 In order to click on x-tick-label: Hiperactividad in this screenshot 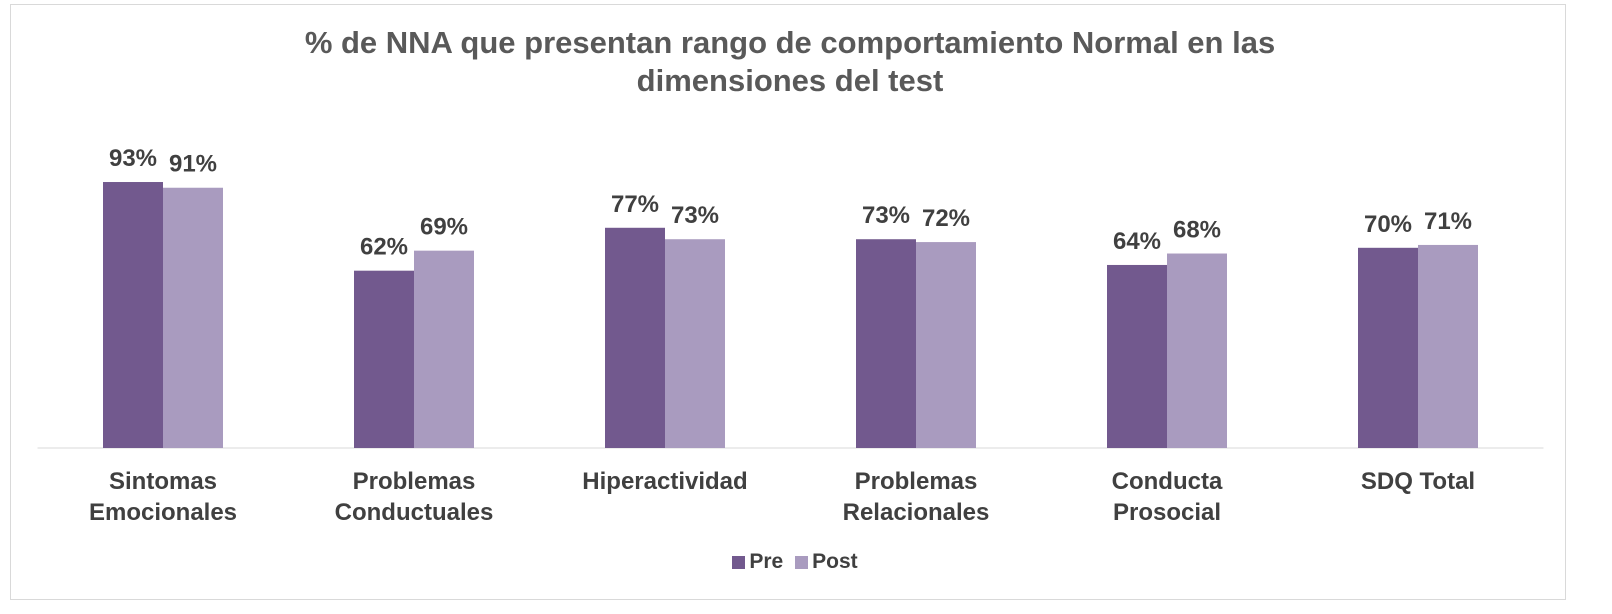, I will do `click(665, 481)`.